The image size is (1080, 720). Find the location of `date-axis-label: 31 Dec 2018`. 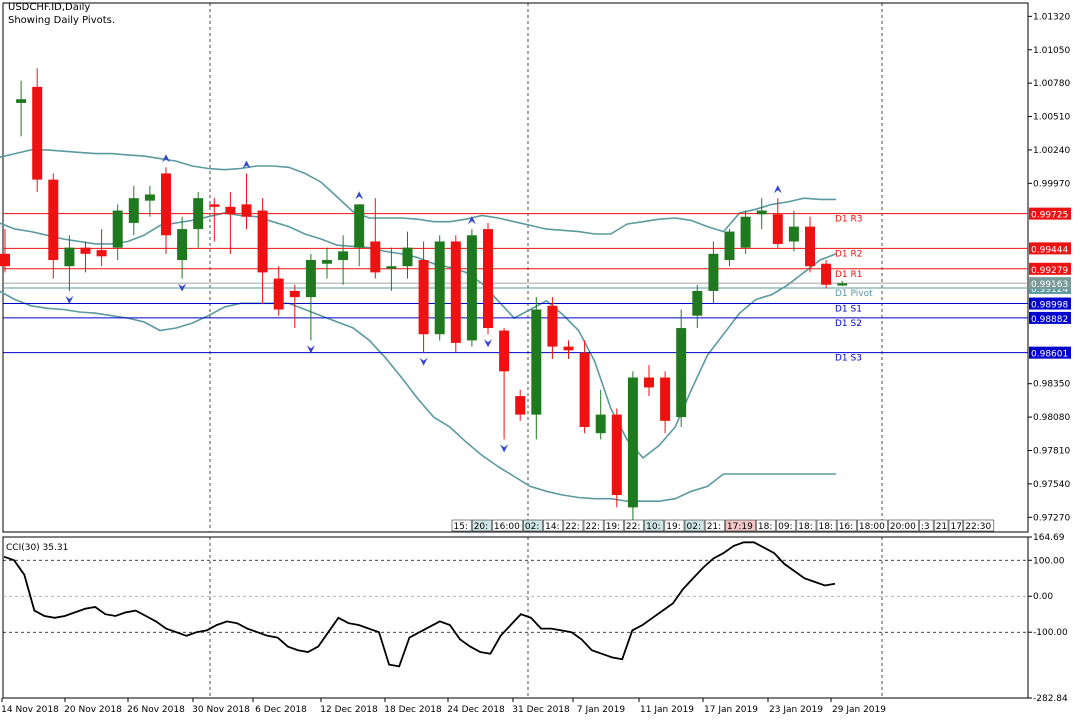

date-axis-label: 31 Dec 2018 is located at coordinates (541, 710).